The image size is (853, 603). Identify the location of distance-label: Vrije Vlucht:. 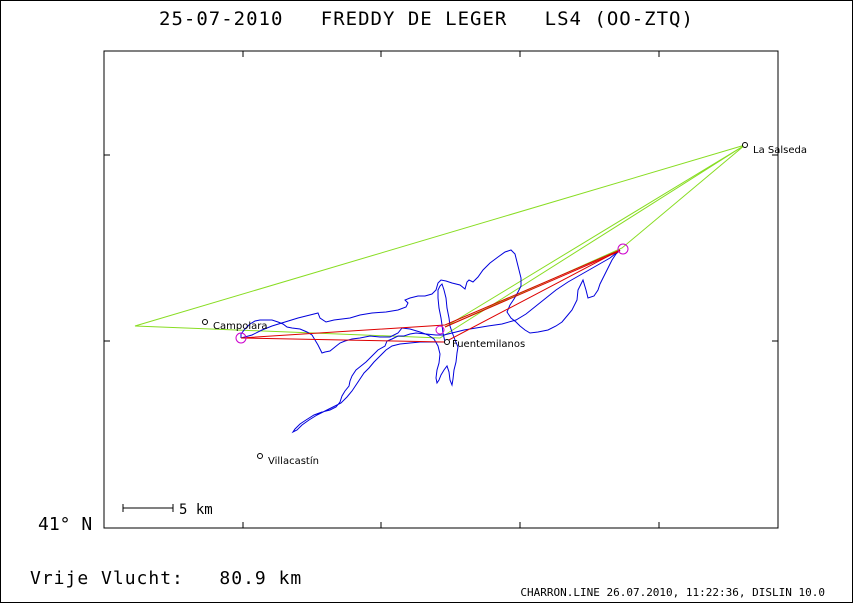
(107, 578).